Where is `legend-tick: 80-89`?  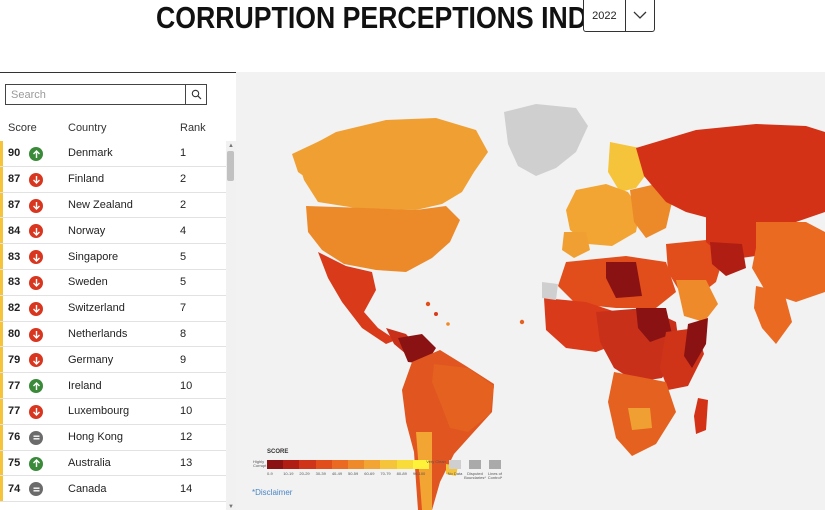 legend-tick: 80-89 is located at coordinates (401, 473).